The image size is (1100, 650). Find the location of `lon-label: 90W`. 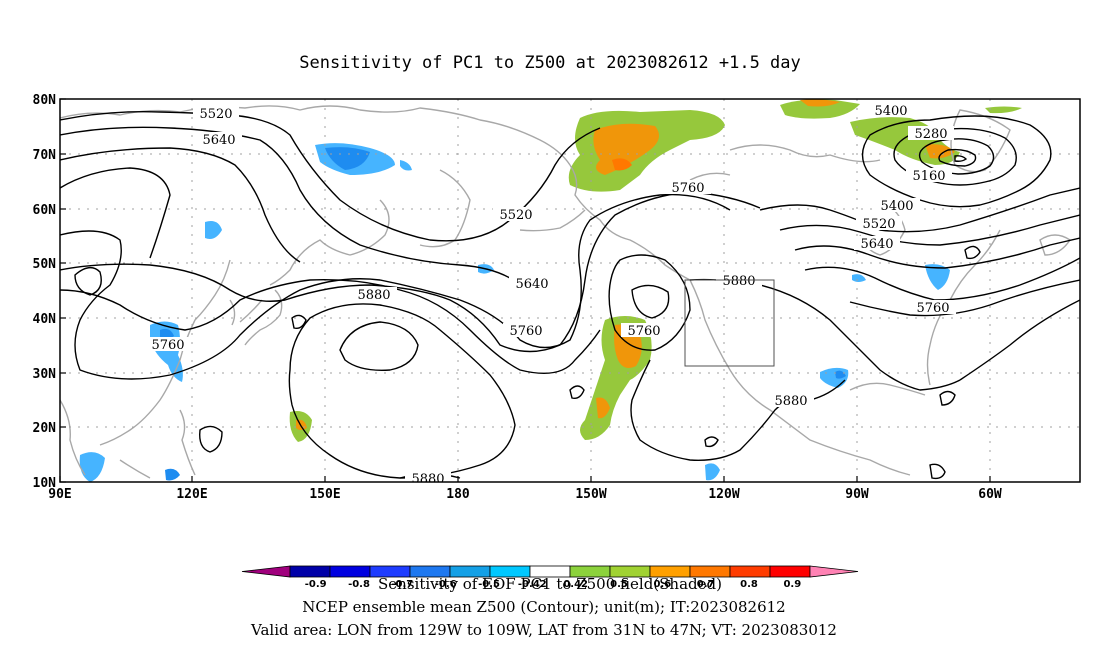

lon-label: 90W is located at coordinates (857, 494).